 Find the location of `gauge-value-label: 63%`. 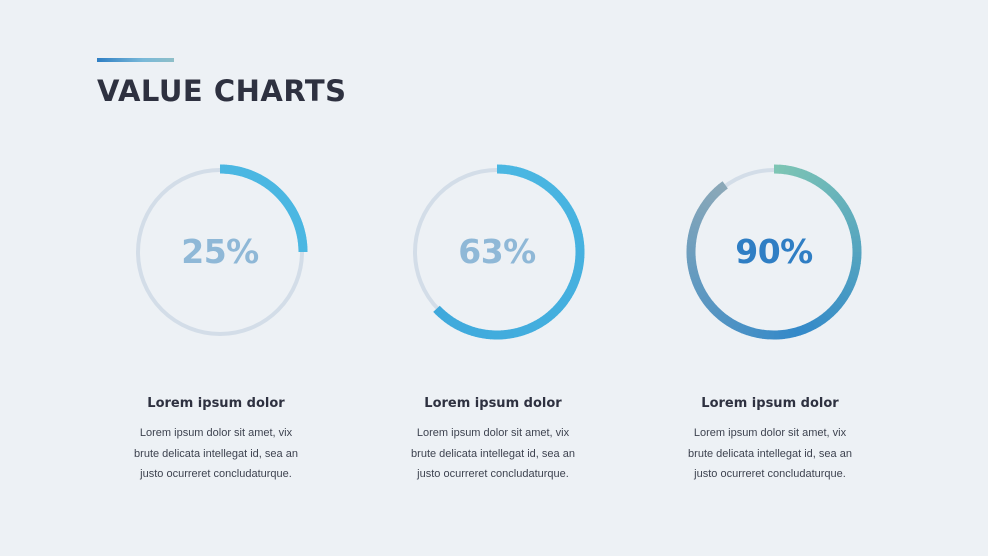

gauge-value-label: 63% is located at coordinates (497, 251).